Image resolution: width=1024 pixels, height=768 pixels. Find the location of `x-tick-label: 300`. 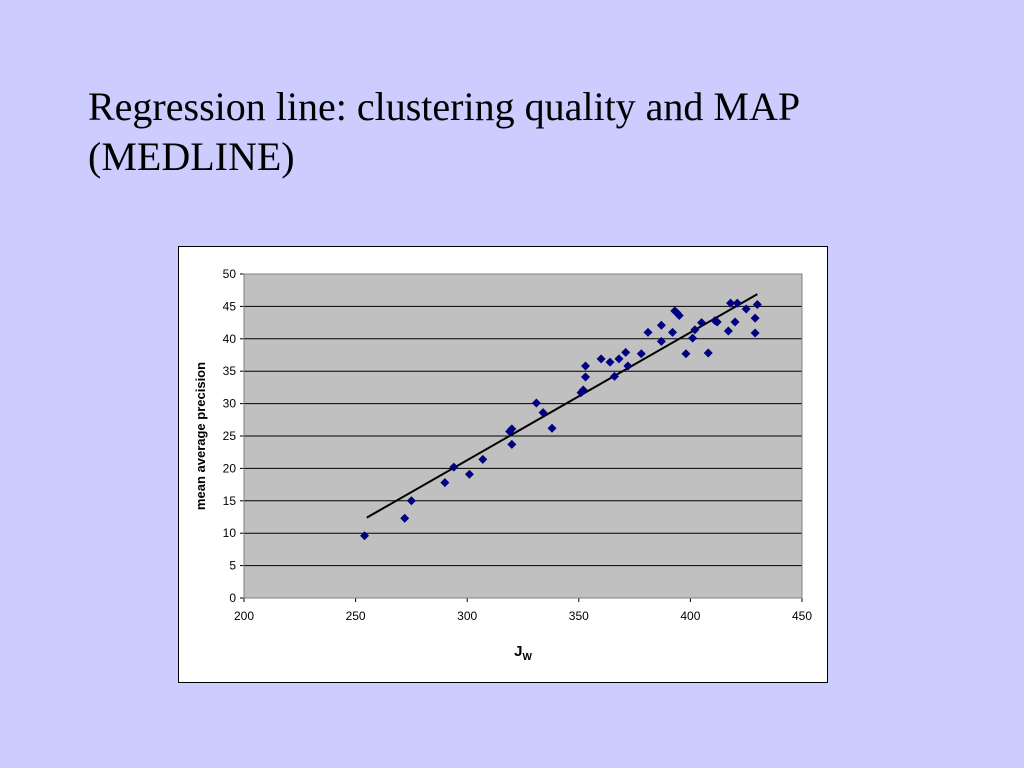

x-tick-label: 300 is located at coordinates (467, 616).